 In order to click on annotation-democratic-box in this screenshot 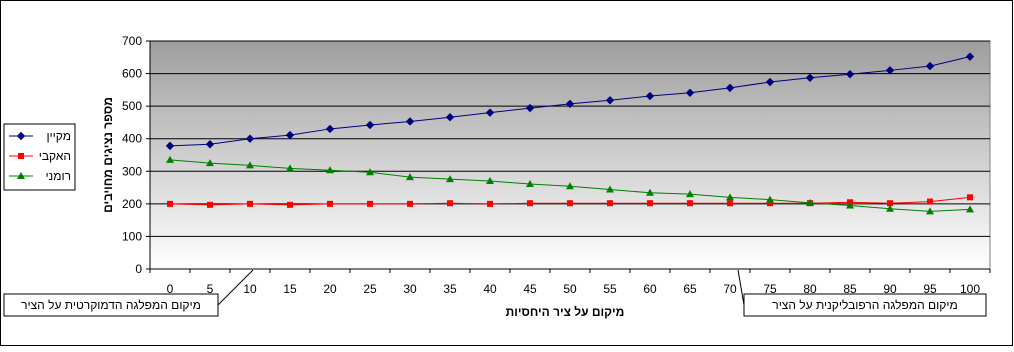, I will do `click(111, 305)`.